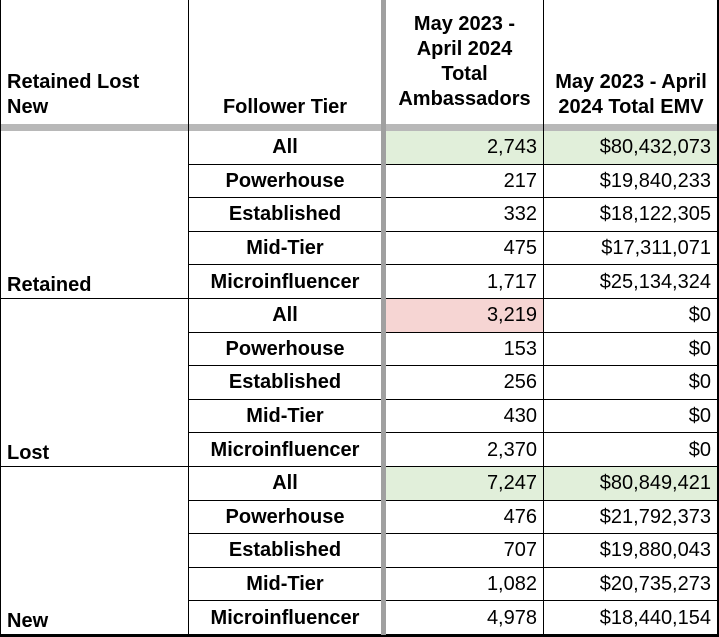 This screenshot has width=719, height=637. I want to click on ambassadors-cell: 476, so click(520, 516).